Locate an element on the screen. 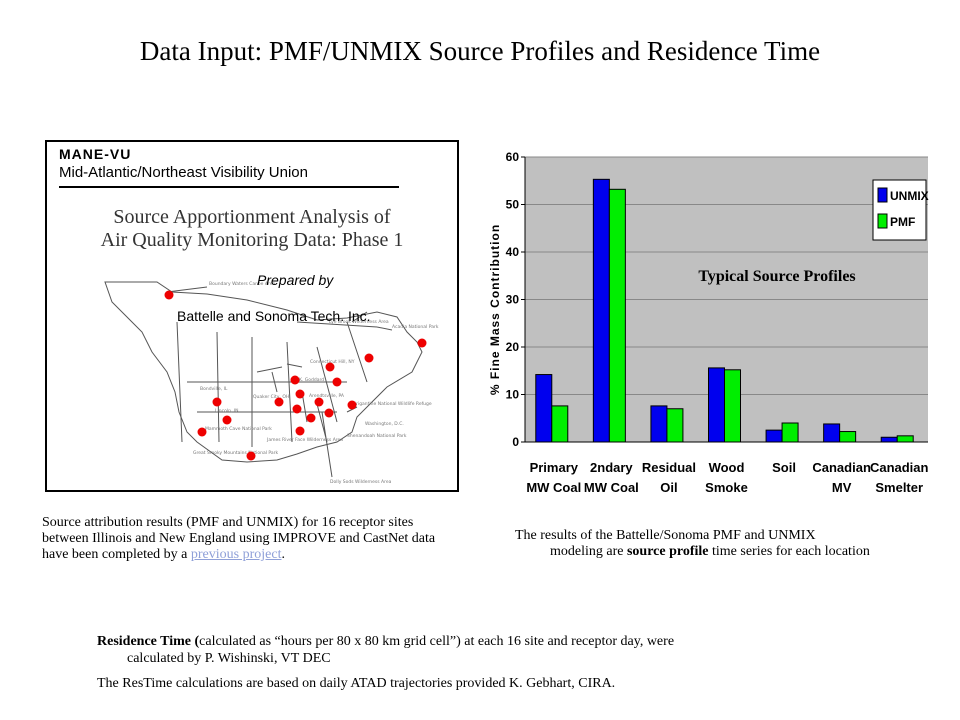 Image resolution: width=960 pixels, height=720 pixels. x-category-label: Residual is located at coordinates (669, 467).